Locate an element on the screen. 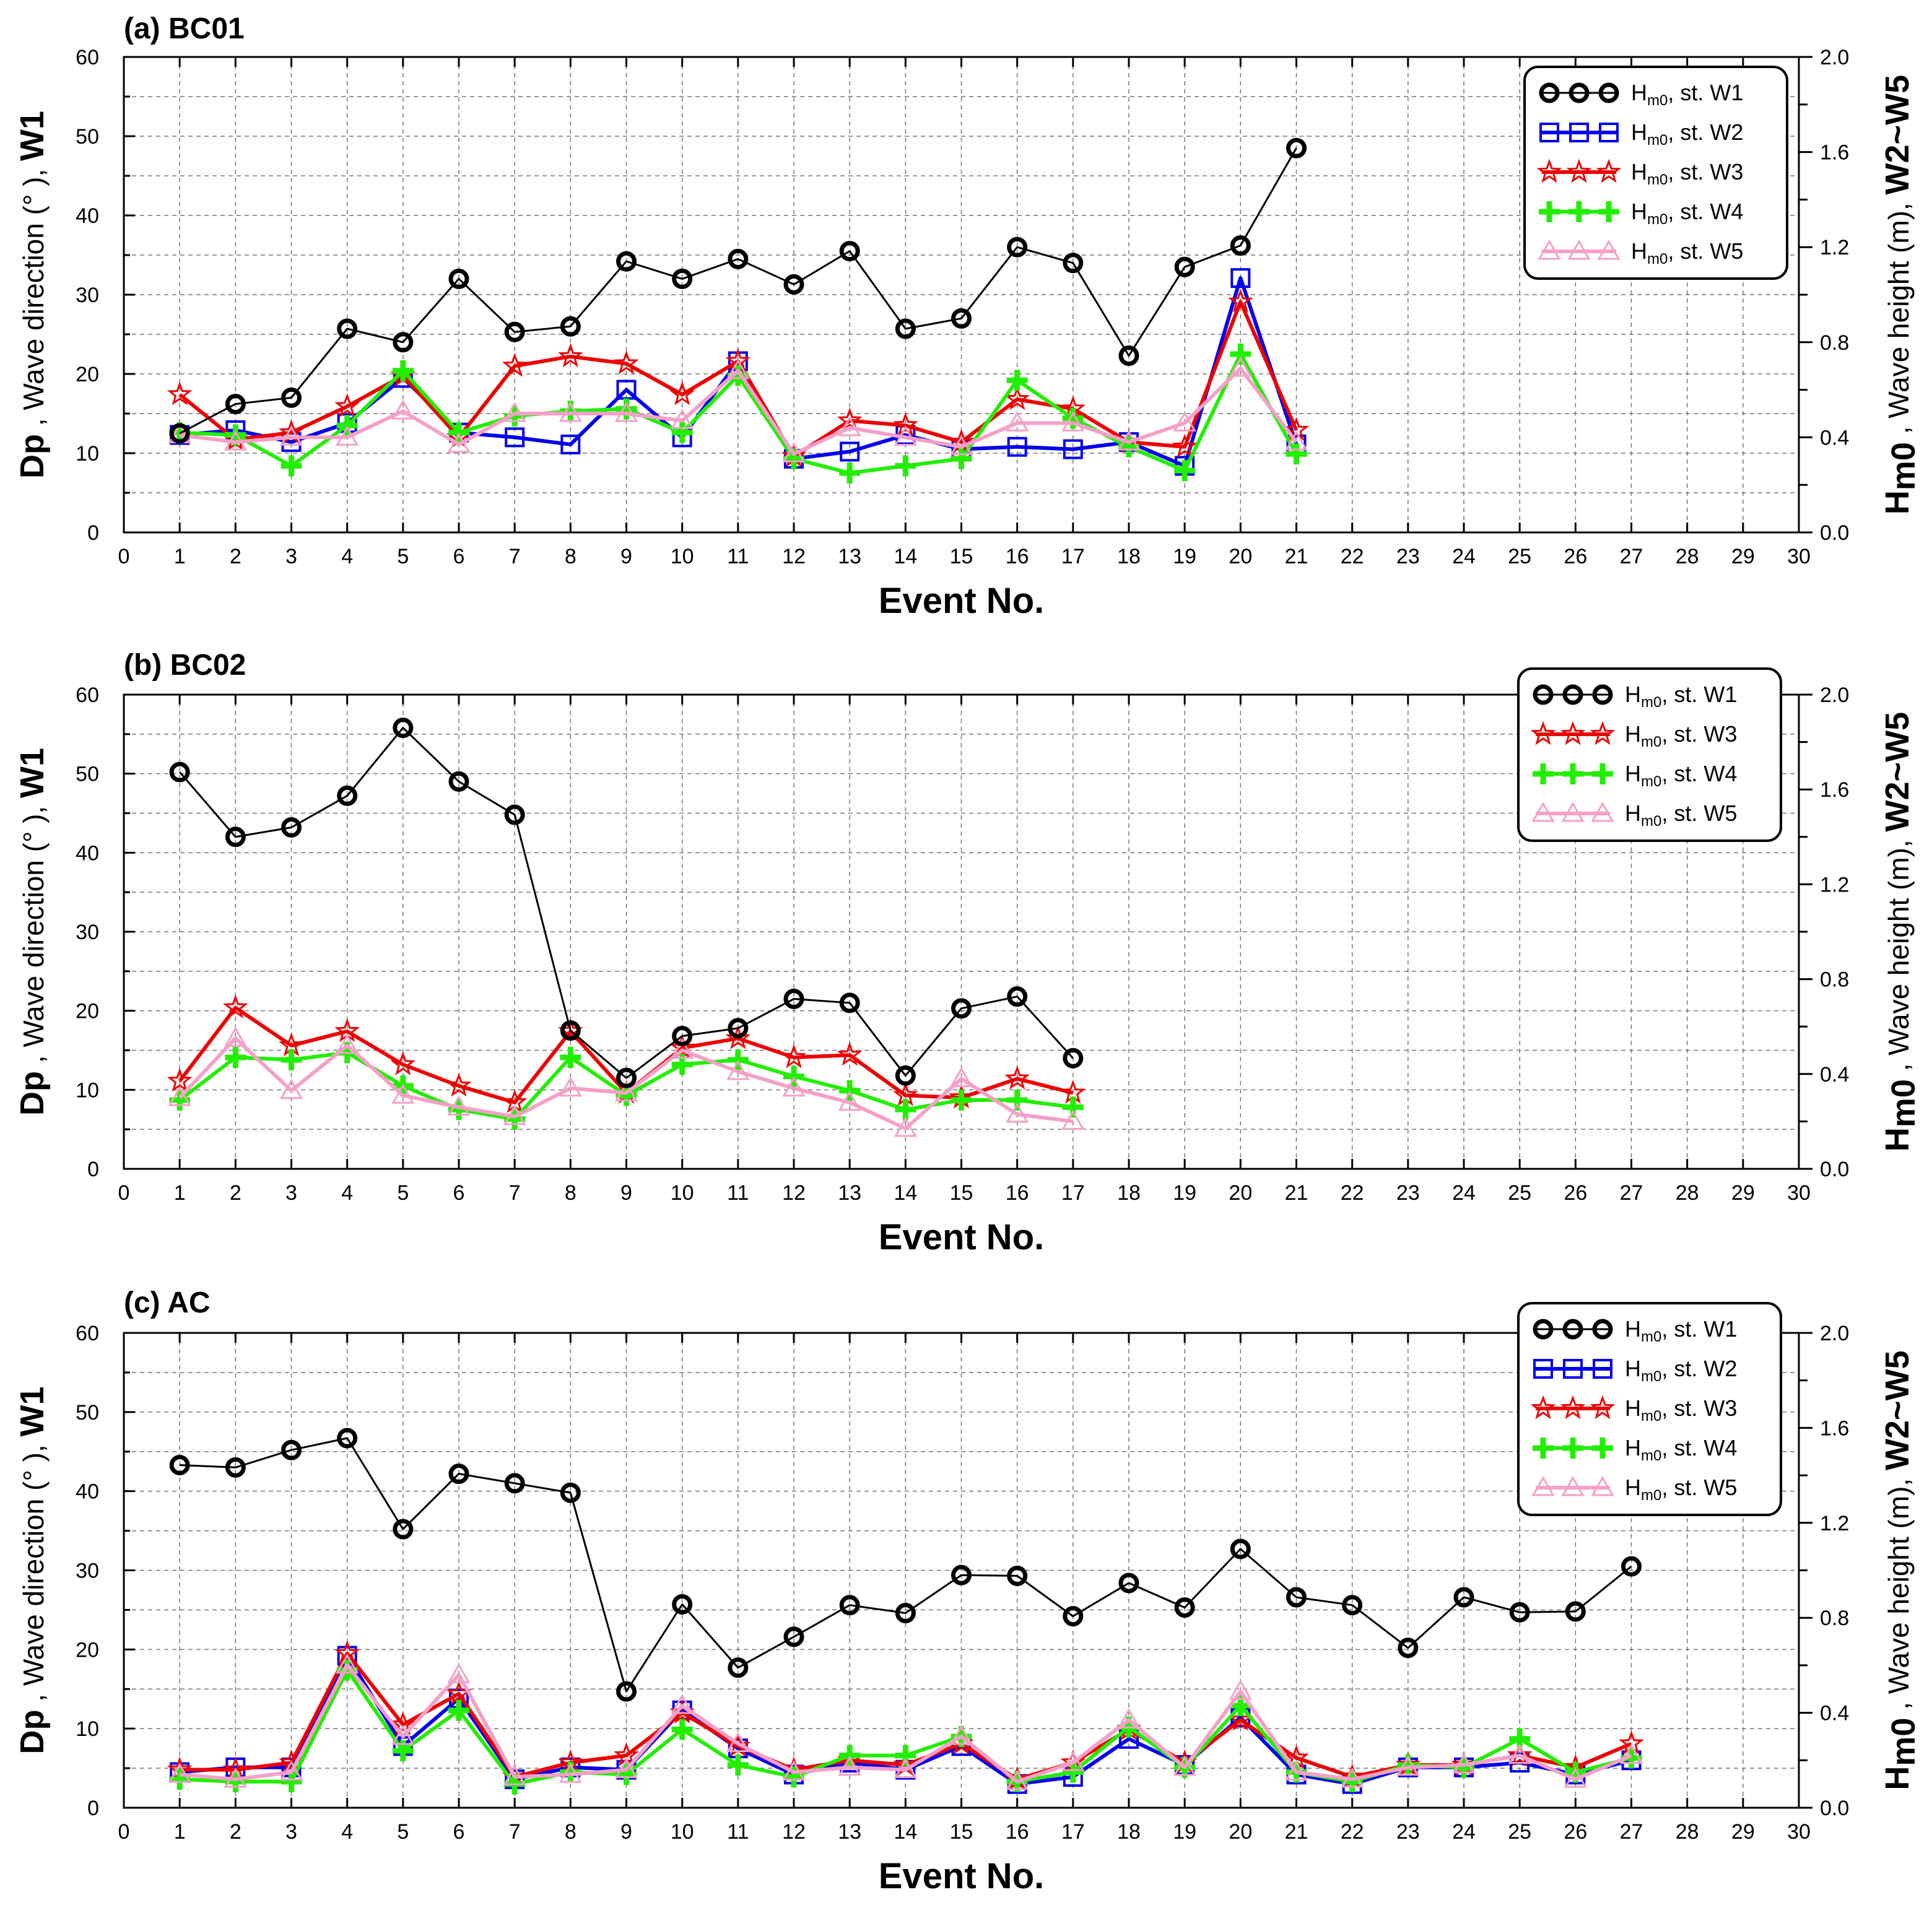 This screenshot has height=1913, width=1932. legend-box is located at coordinates (1649, 754).